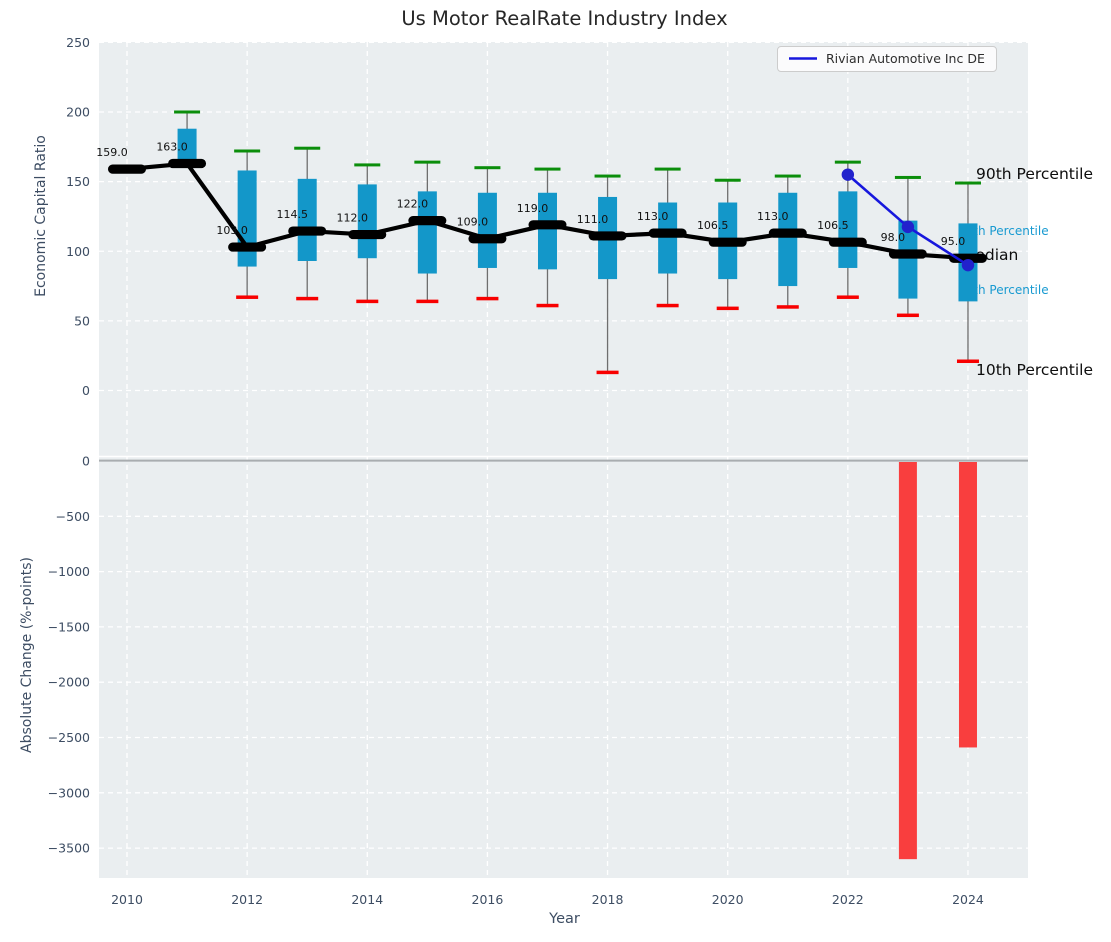  I want to click on xtick: 2024, so click(968, 899).